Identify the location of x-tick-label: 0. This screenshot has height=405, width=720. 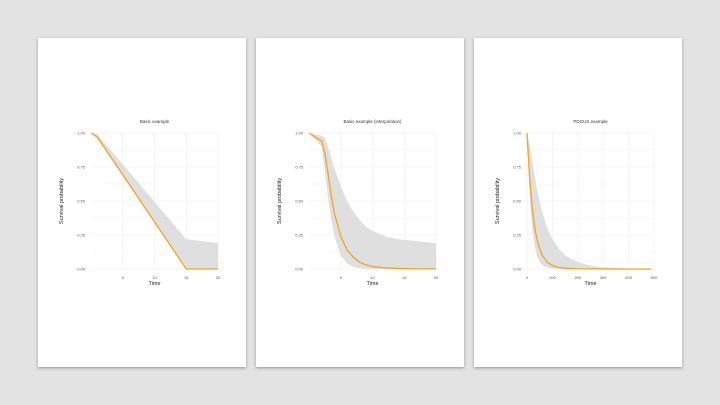
(527, 277).